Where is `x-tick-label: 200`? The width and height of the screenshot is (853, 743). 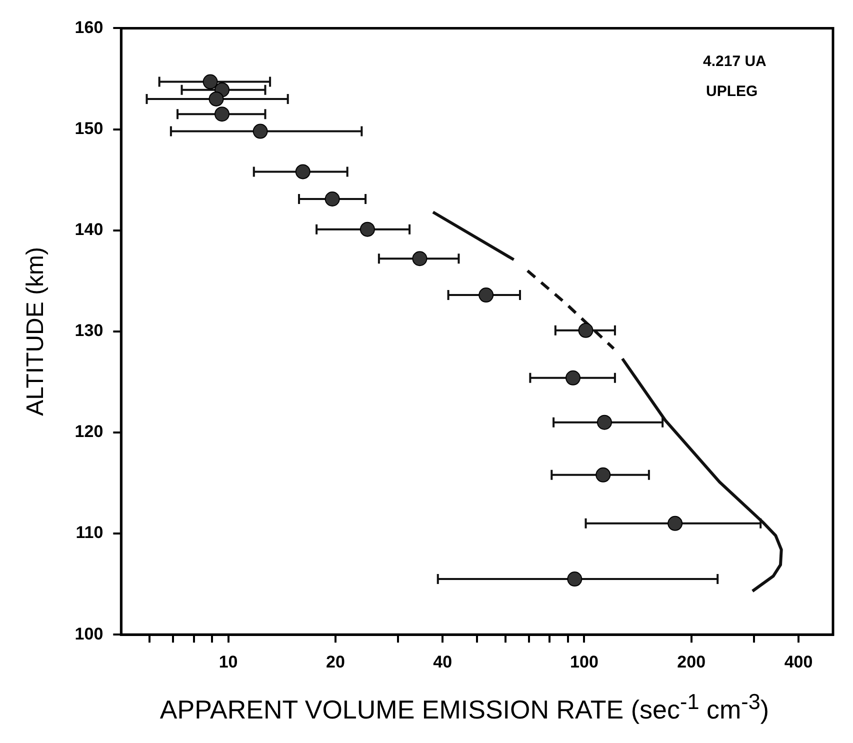 x-tick-label: 200 is located at coordinates (691, 662).